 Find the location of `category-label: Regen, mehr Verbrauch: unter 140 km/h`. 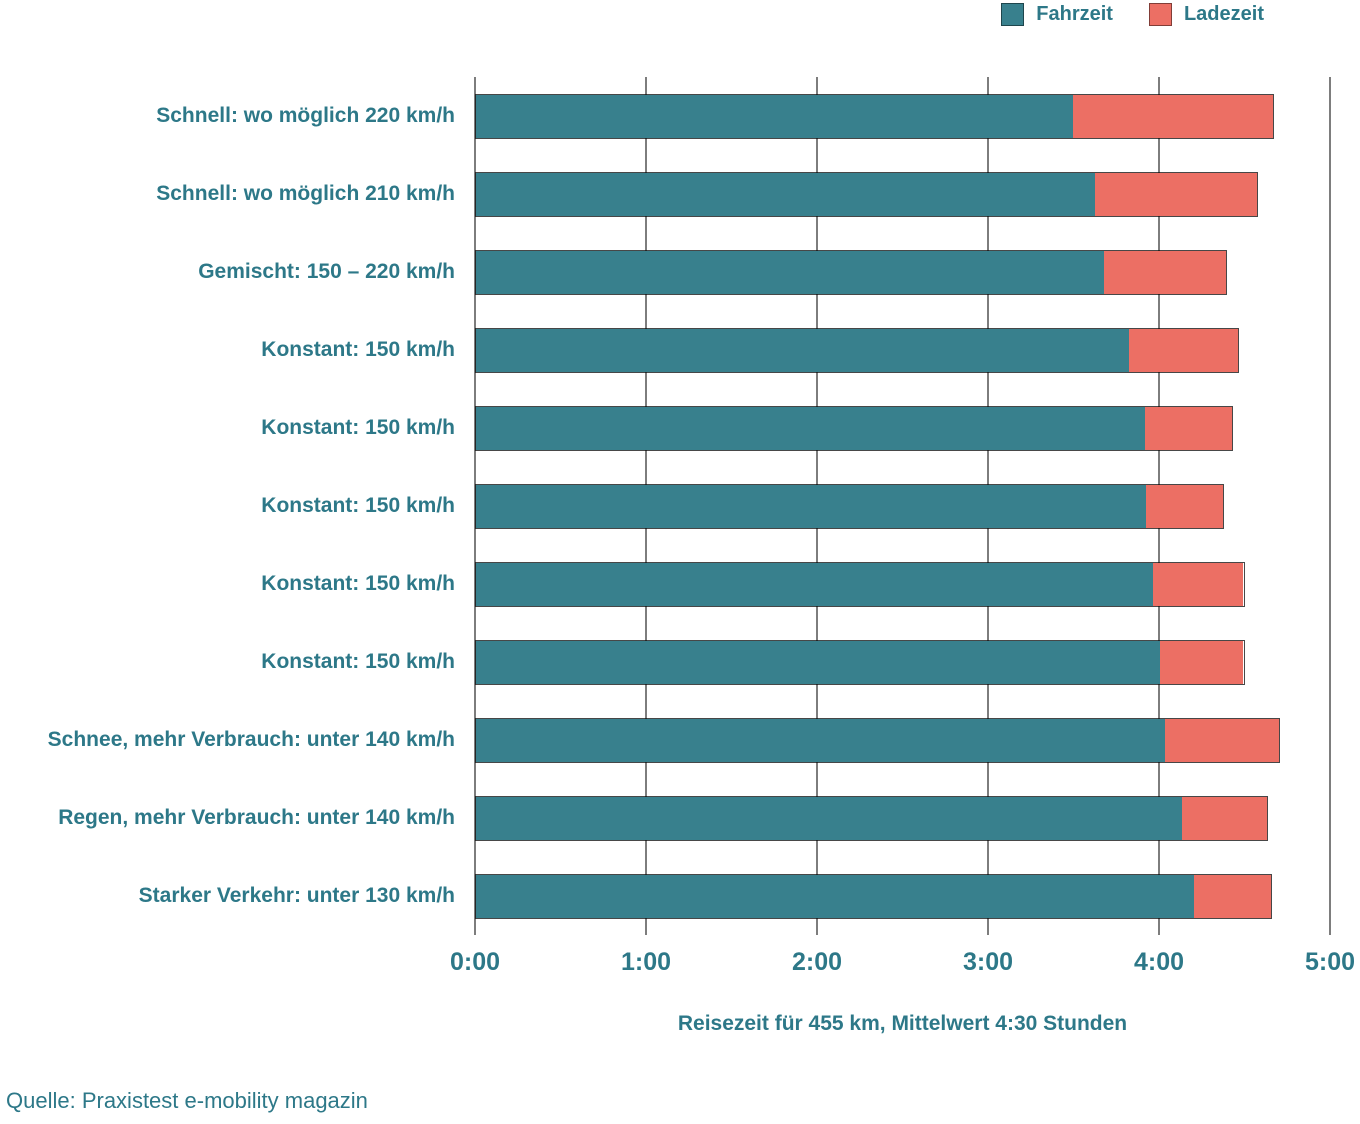

category-label: Regen, mehr Verbrauch: unter 140 km/h is located at coordinates (256, 817).